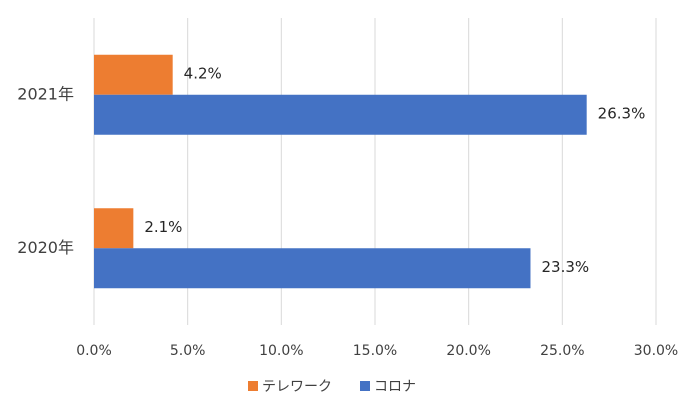 This screenshot has height=419, width=700. I want to click on value-label: 26.3%, so click(622, 113).